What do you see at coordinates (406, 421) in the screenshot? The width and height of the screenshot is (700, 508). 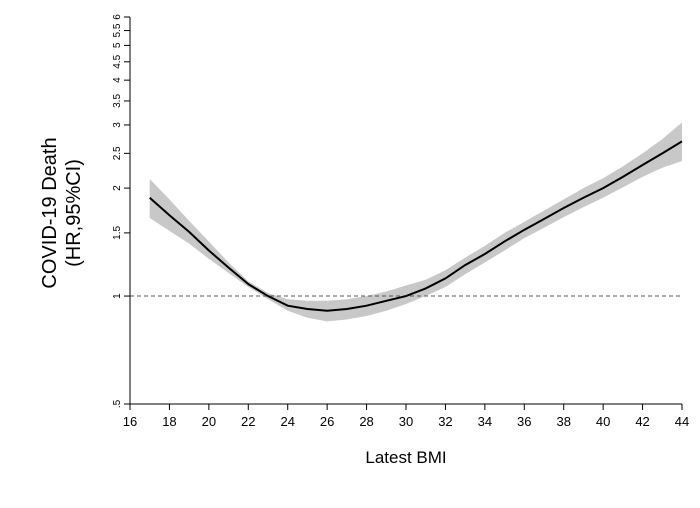 I see `x-tick-label: 30` at bounding box center [406, 421].